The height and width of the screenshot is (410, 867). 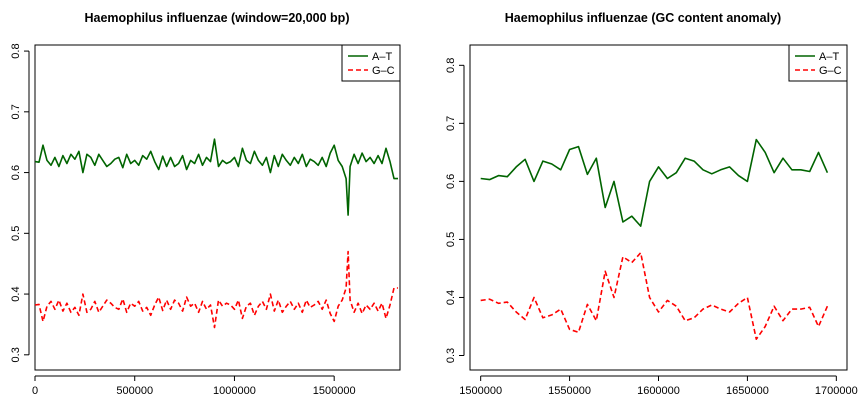 What do you see at coordinates (658, 391) in the screenshot?
I see `x-tick-label: 1600000` at bounding box center [658, 391].